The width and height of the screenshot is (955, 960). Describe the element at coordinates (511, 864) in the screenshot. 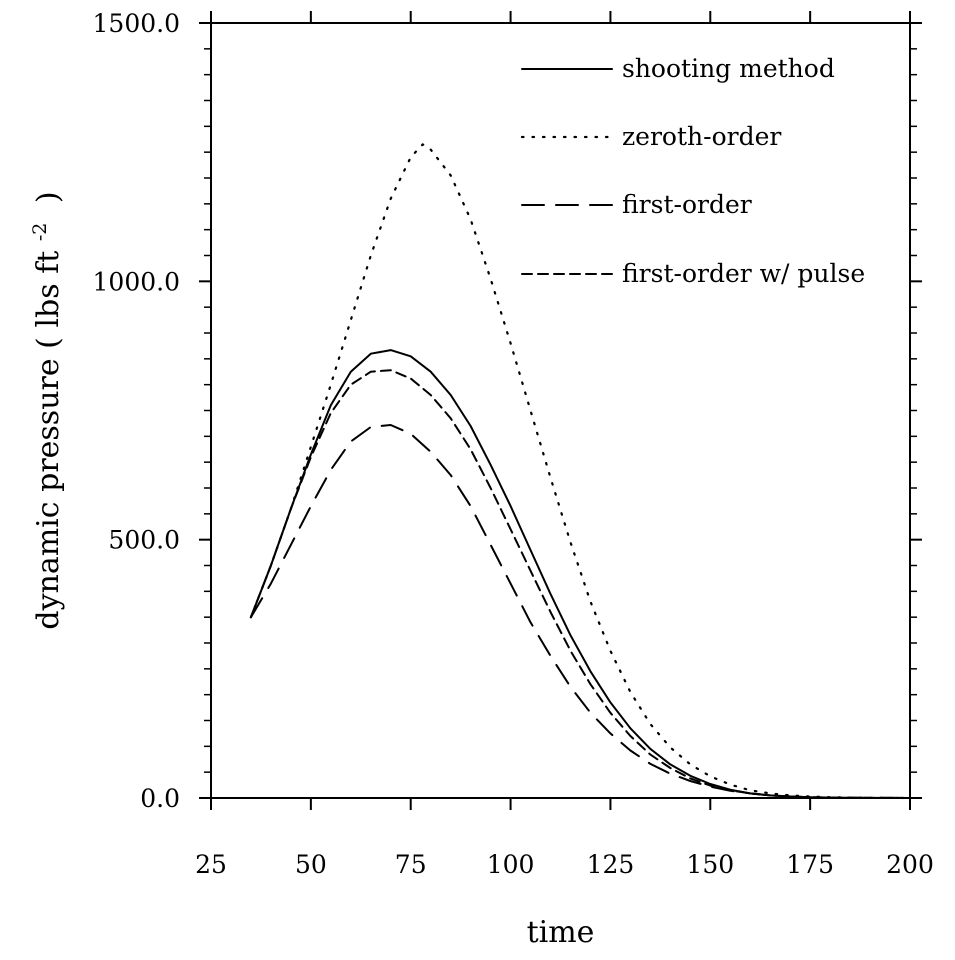

I see `x-tick-label: 100` at that location.